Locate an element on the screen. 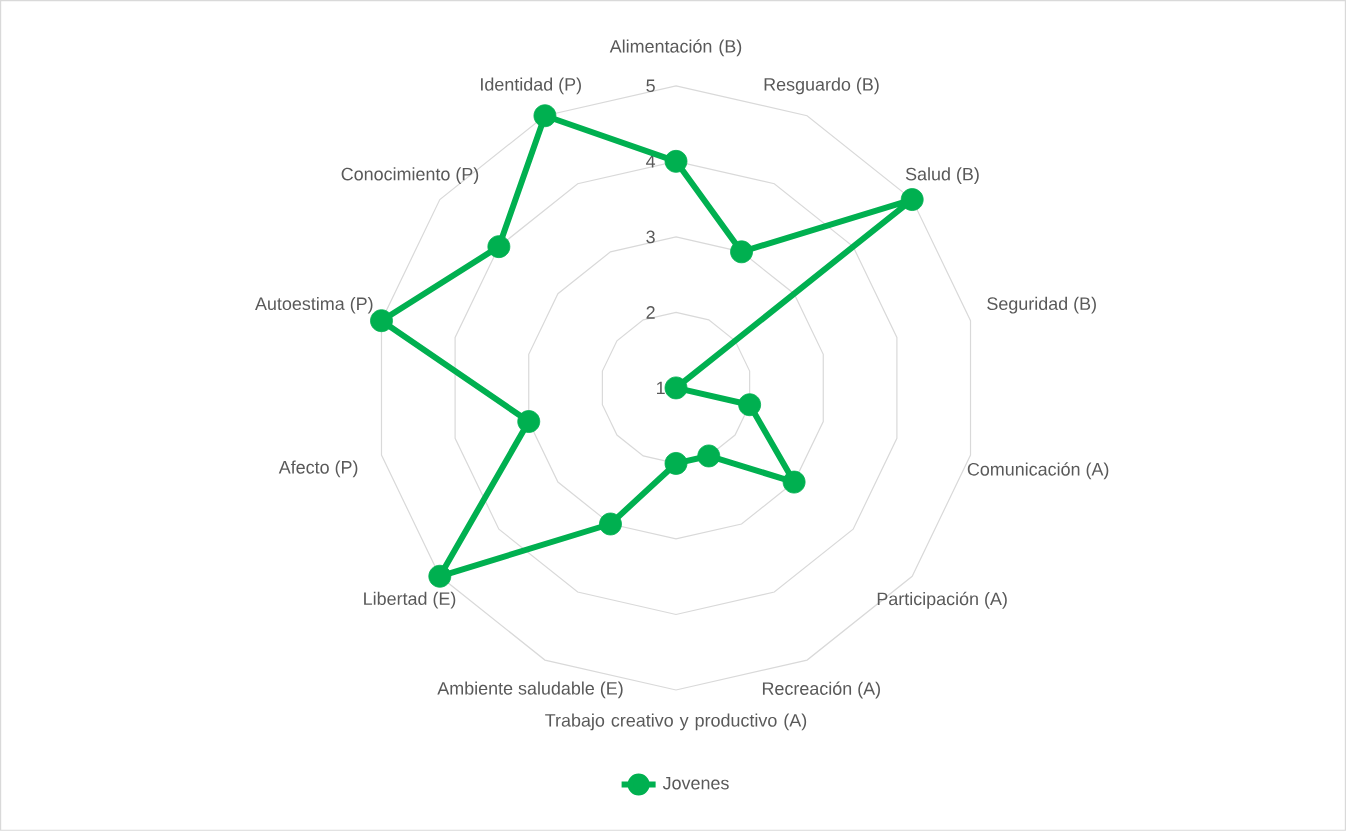  spoke-label: Trabajo creativo y productivo (A) is located at coordinates (676, 722).